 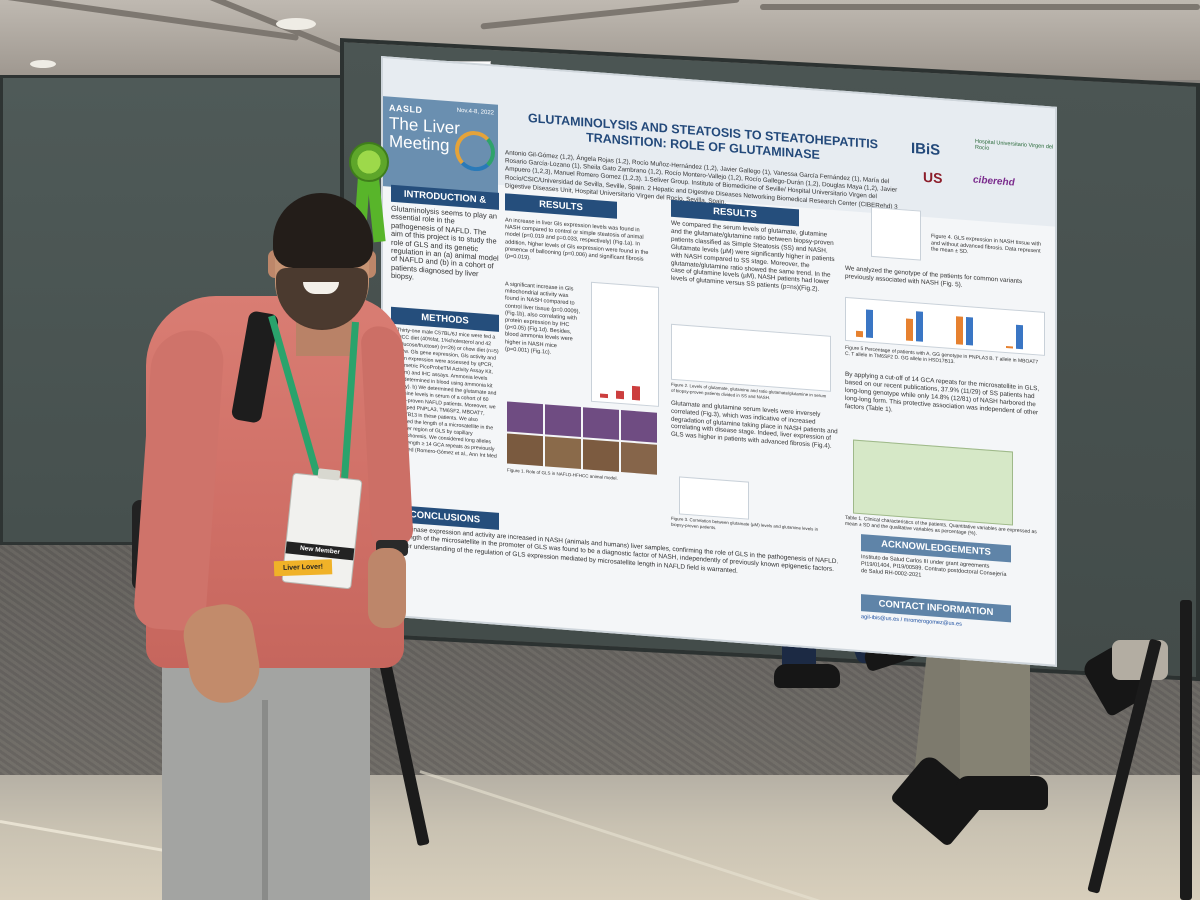 I want to click on us-logo: US, so click(x=933, y=177).